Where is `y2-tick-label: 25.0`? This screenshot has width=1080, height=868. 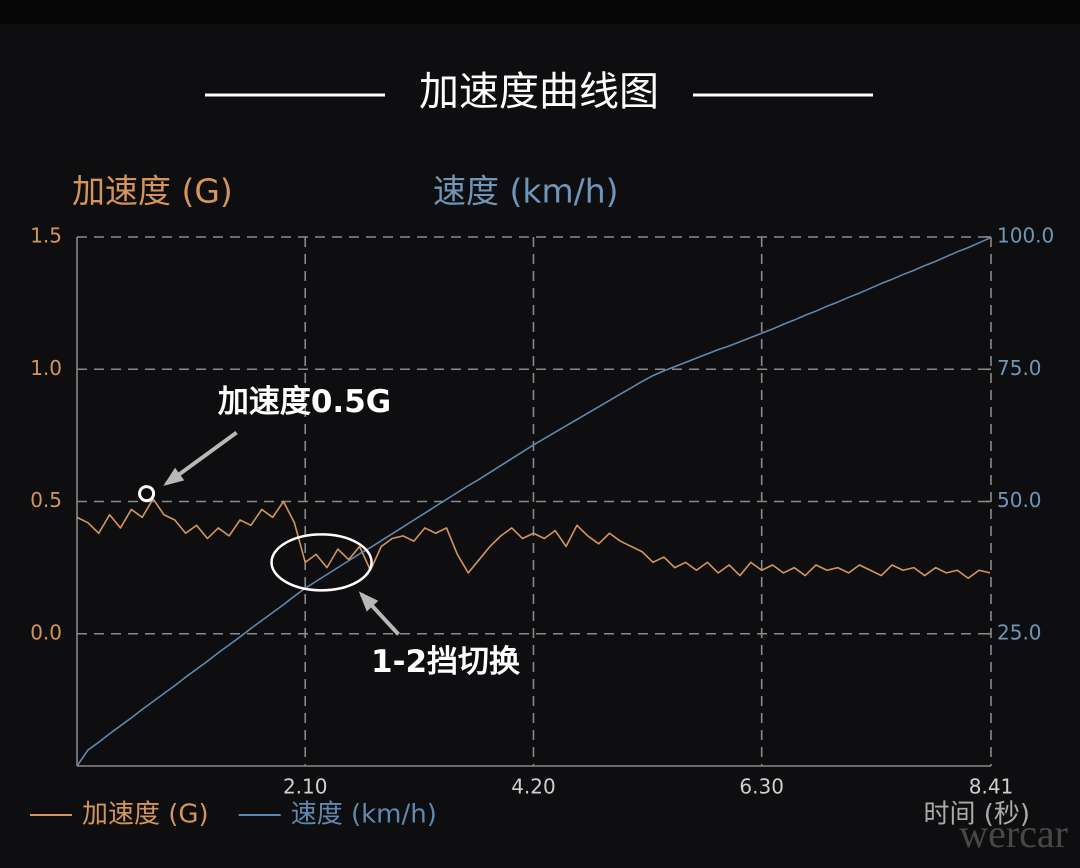 y2-tick-label: 25.0 is located at coordinates (1019, 632).